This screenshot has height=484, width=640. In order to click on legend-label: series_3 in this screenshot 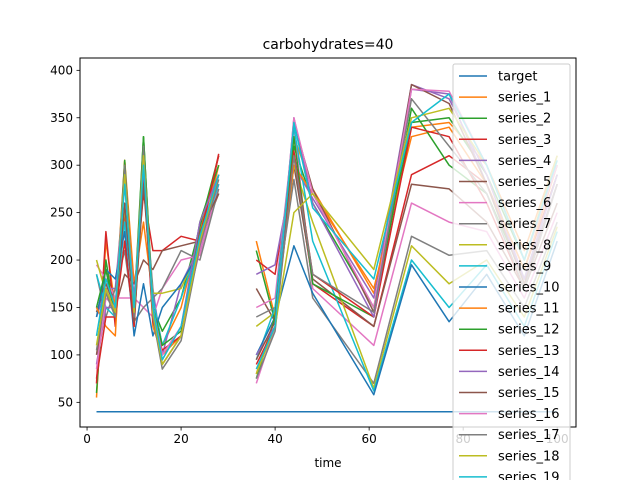, I will do `click(524, 140)`.